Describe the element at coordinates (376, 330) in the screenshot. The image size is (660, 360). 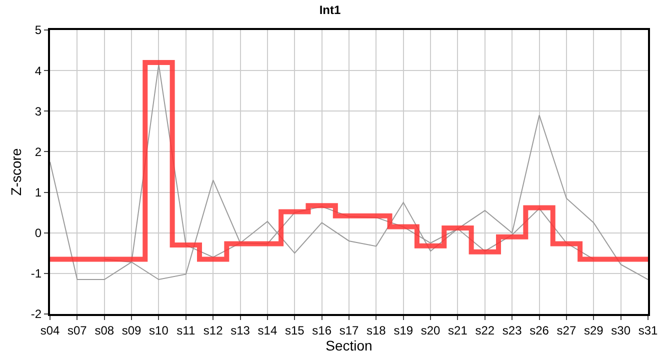
I see `x-tick-label: s18` at that location.